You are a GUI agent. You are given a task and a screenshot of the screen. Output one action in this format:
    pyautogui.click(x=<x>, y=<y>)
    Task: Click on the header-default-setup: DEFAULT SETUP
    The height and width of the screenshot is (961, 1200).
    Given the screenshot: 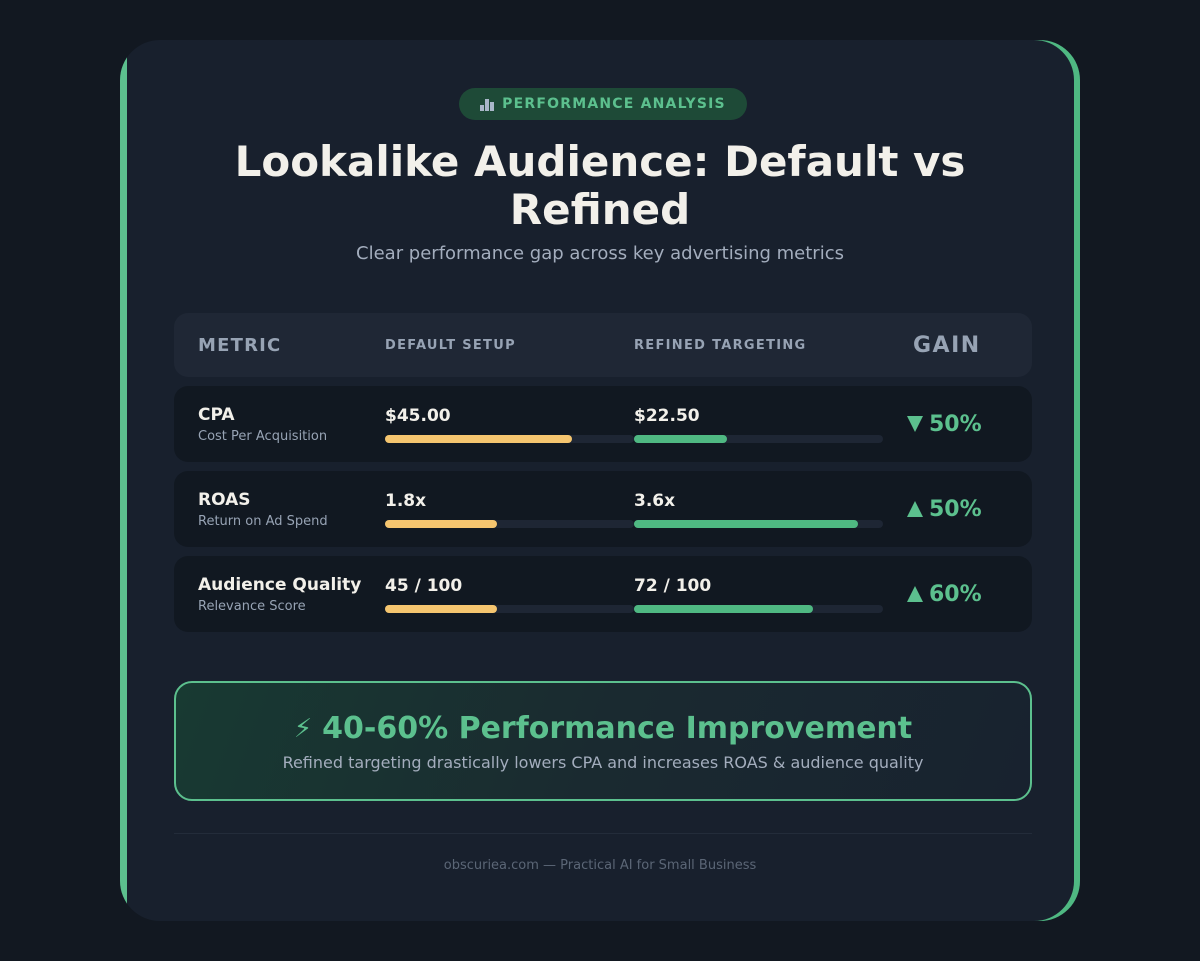 What is the action you would take?
    pyautogui.click(x=450, y=345)
    